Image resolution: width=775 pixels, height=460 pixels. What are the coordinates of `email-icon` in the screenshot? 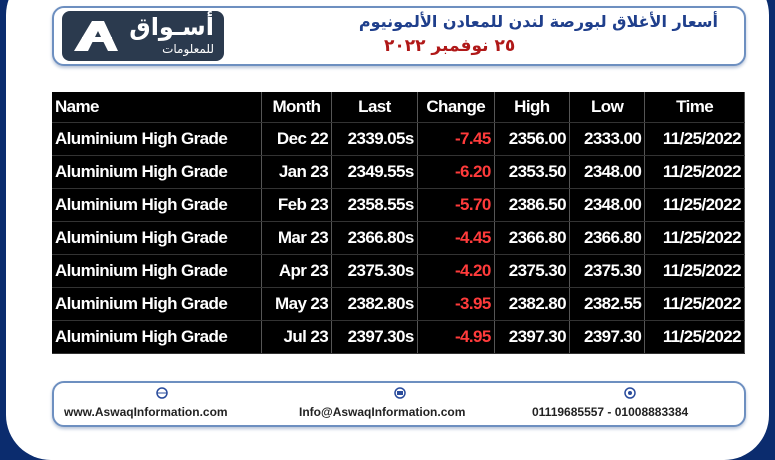 It's located at (400, 393).